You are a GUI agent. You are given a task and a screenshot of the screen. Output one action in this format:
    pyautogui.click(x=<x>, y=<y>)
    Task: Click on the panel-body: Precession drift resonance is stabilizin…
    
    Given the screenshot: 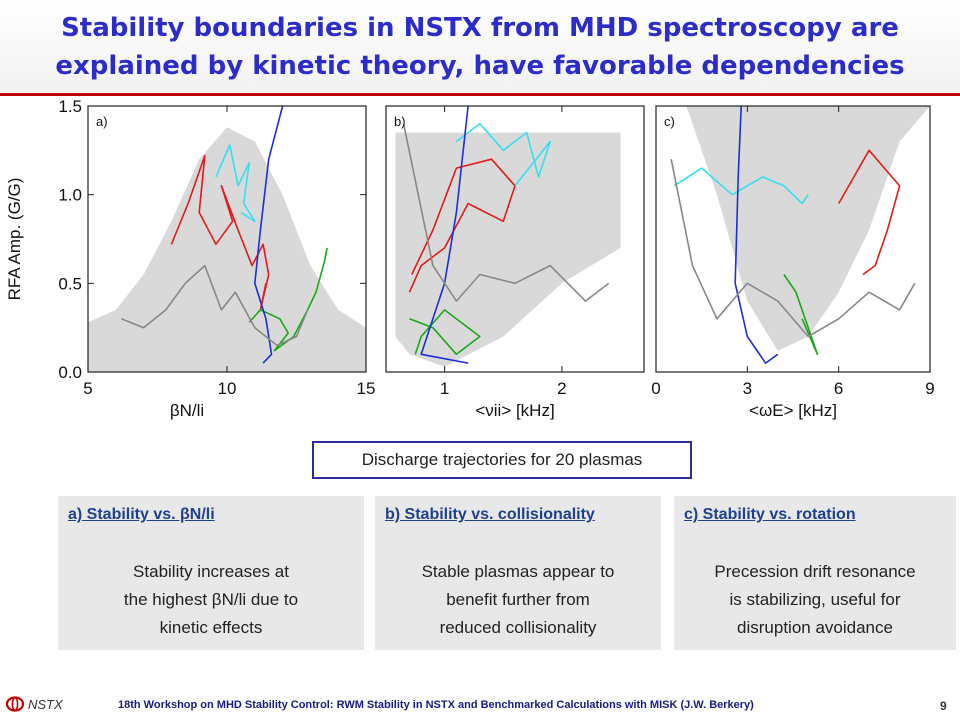 What is the action you would take?
    pyautogui.click(x=815, y=600)
    